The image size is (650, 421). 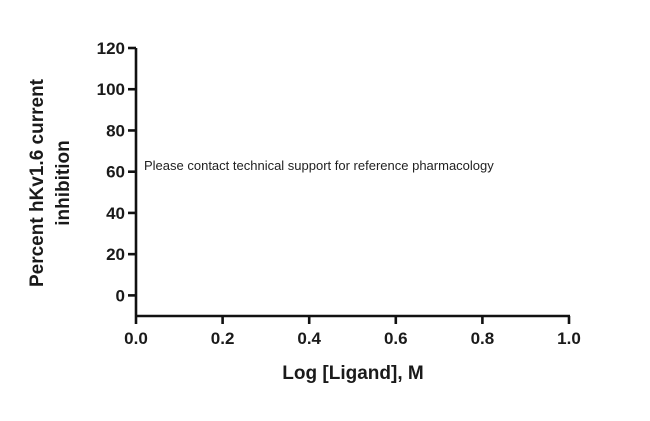 What do you see at coordinates (483, 338) in the screenshot?
I see `x-tick-label: 0.8` at bounding box center [483, 338].